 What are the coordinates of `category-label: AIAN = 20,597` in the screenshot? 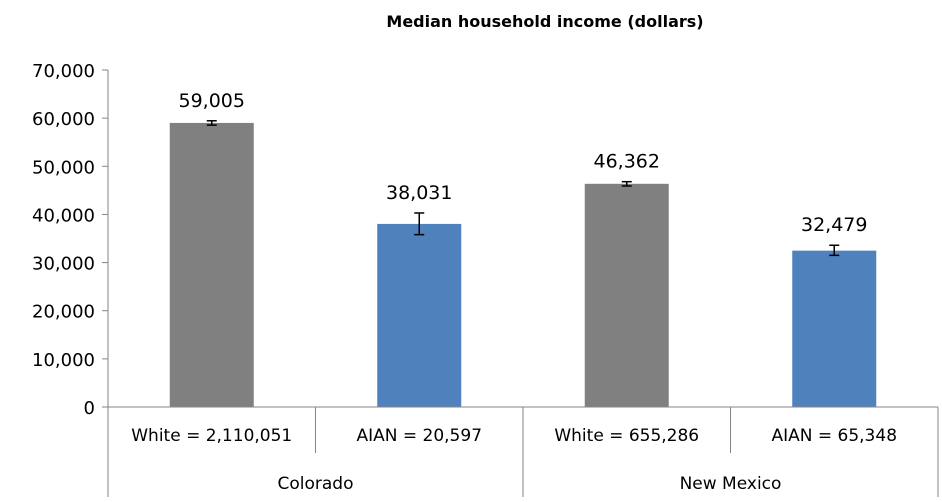 It's located at (419, 436).